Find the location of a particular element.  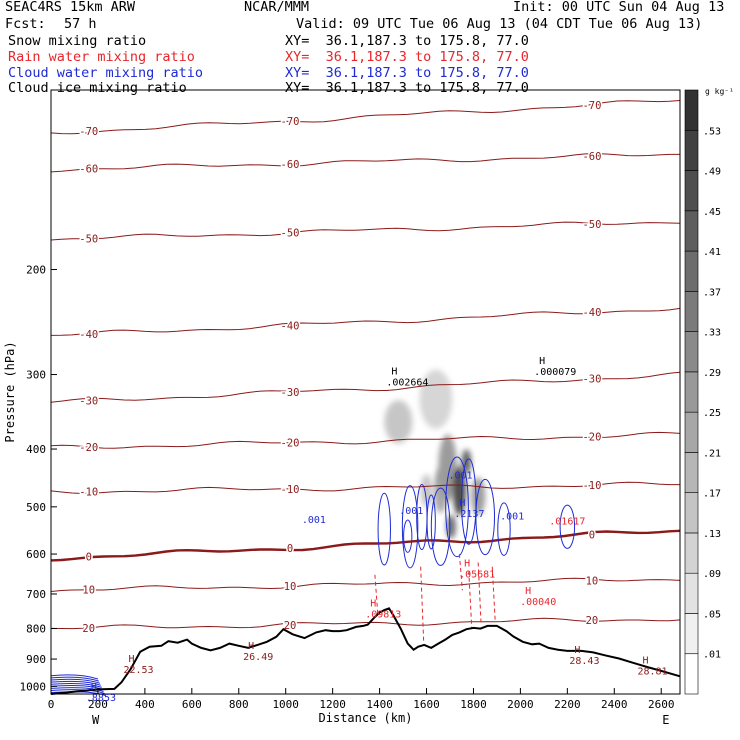

xy-snow: XY= 36.1,187.3 to 175.8, 77.0 is located at coordinates (407, 41).